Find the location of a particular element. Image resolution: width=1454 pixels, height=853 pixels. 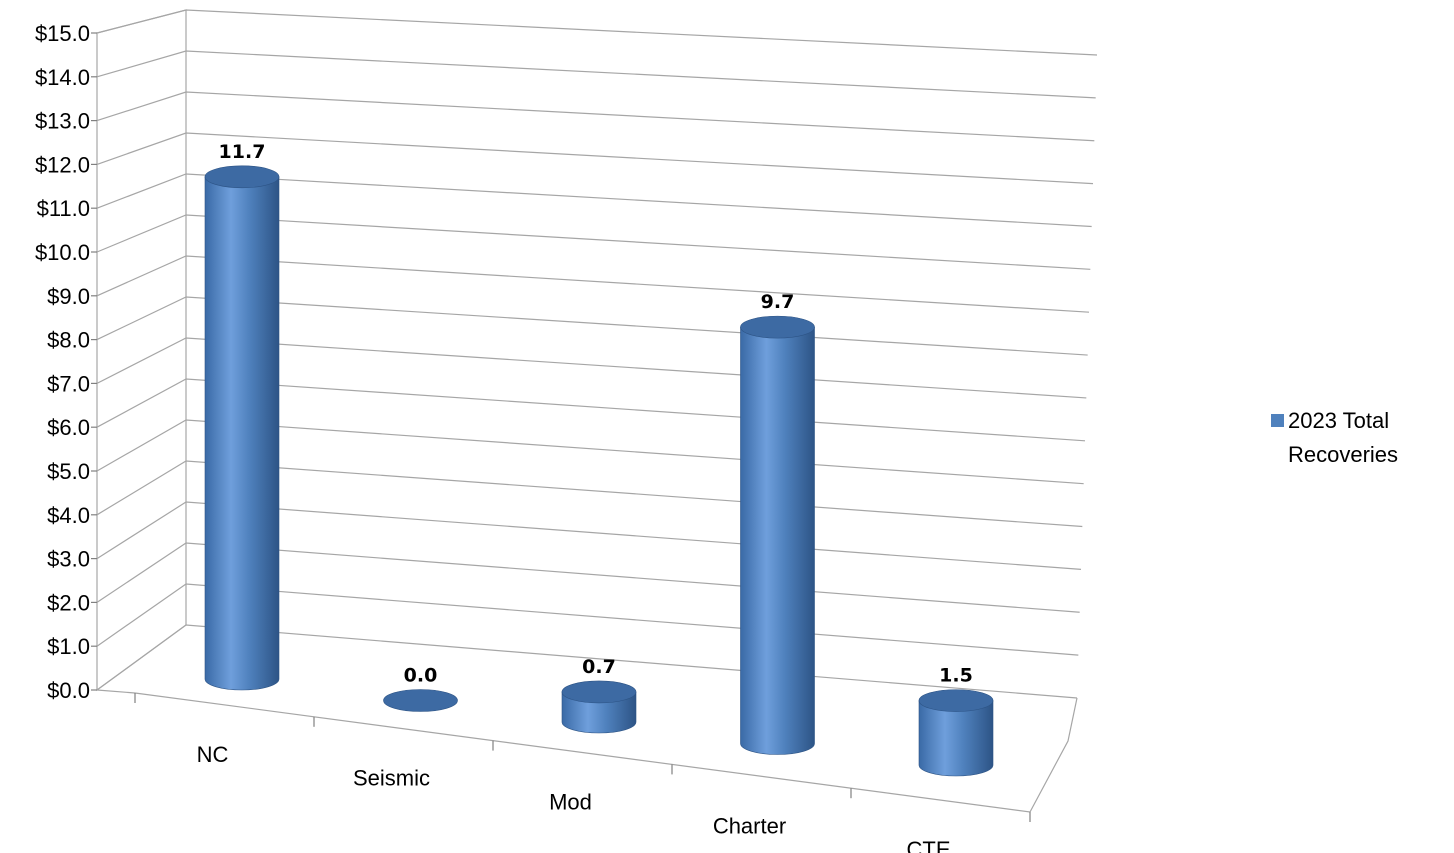

bar-charter is located at coordinates (777, 535).